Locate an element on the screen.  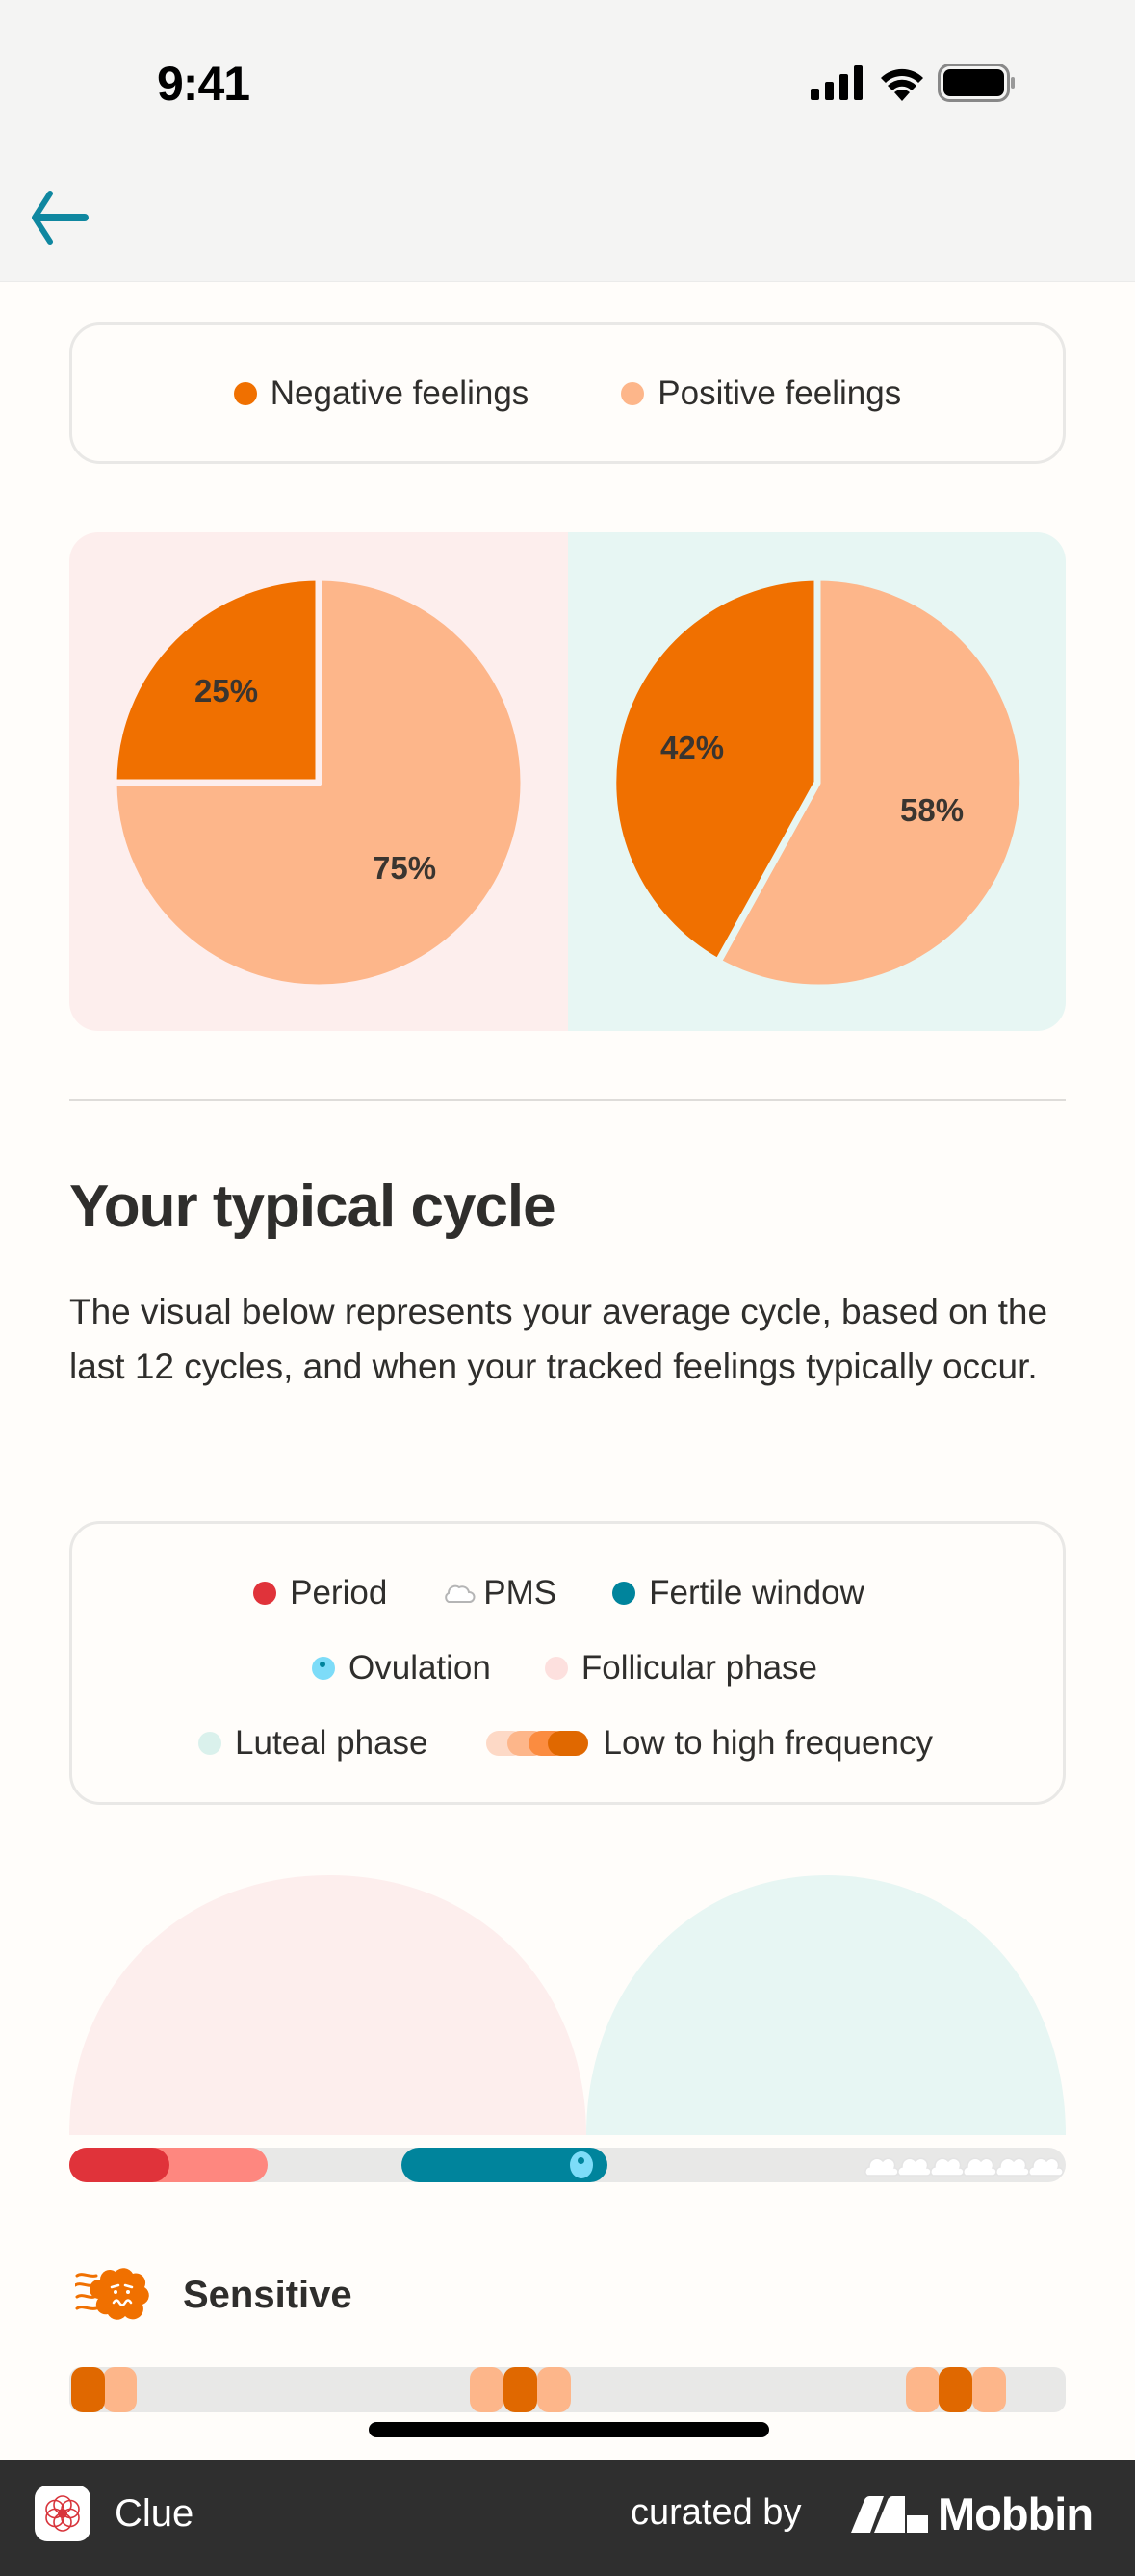
legend-label: Fertile window is located at coordinates (756, 1592).